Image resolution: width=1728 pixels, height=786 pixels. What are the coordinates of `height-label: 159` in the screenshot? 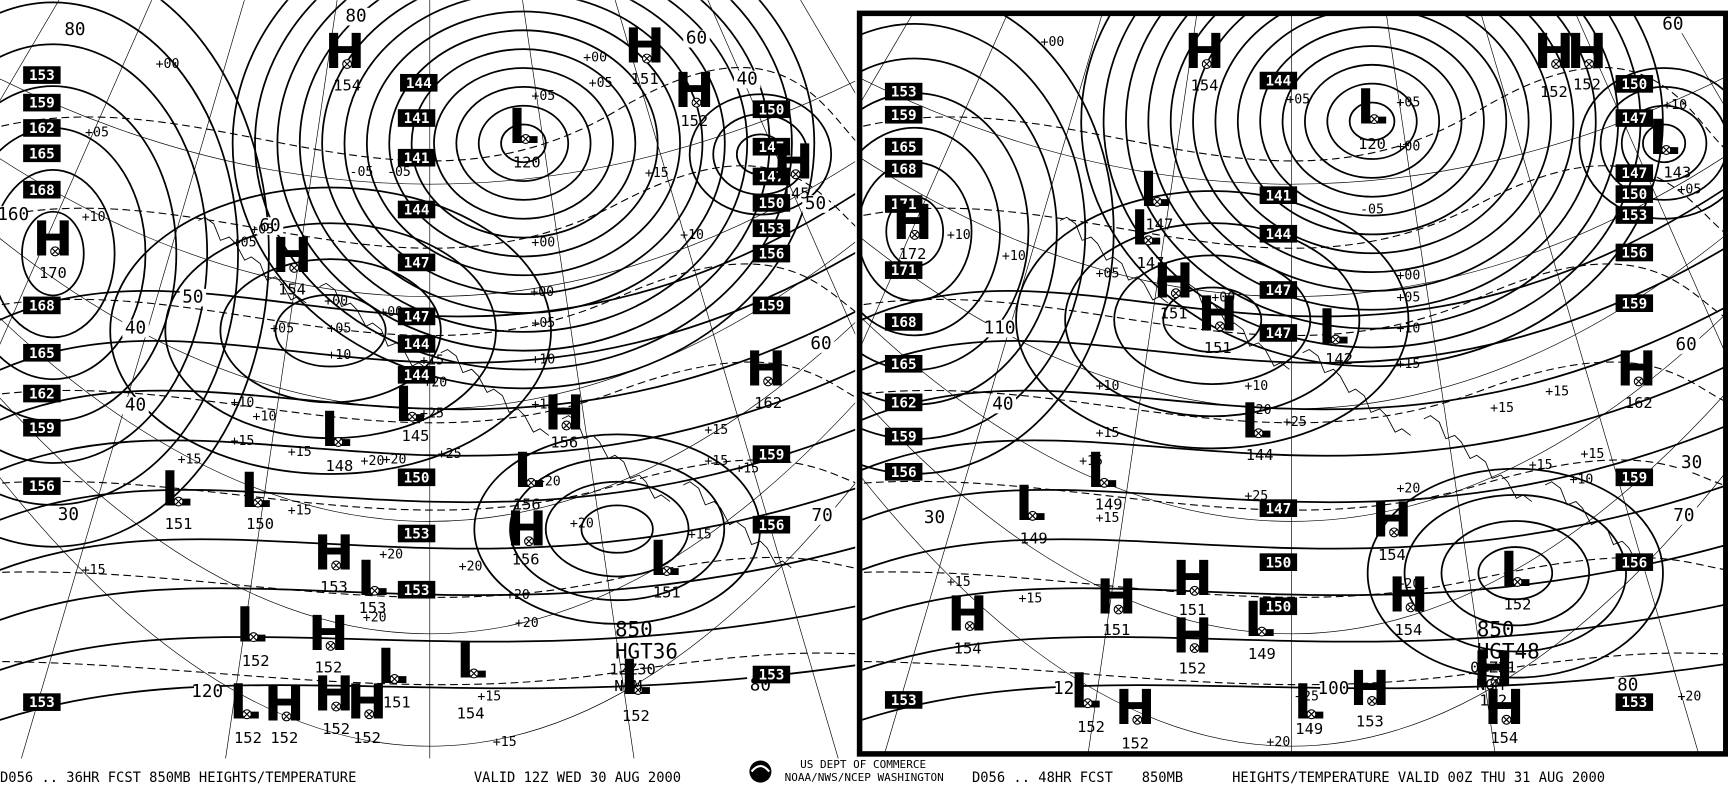 It's located at (1634, 304).